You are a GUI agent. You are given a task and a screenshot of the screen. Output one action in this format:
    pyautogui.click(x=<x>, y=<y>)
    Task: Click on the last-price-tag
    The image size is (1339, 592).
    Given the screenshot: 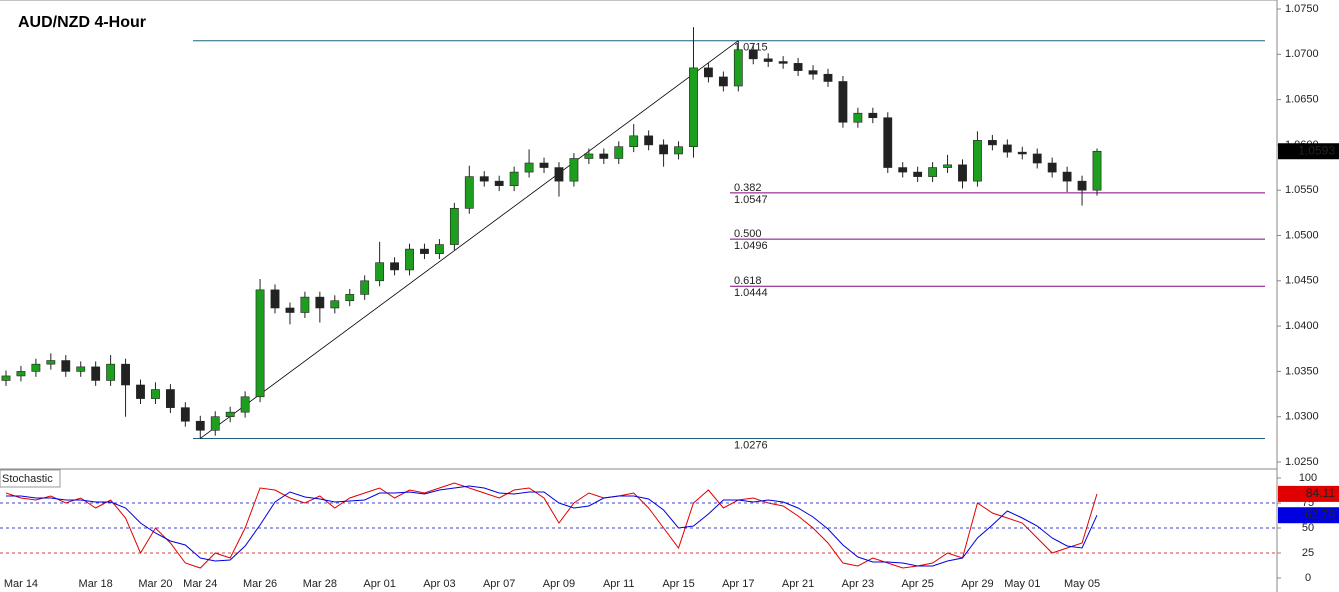 What is the action you would take?
    pyautogui.click(x=1308, y=151)
    